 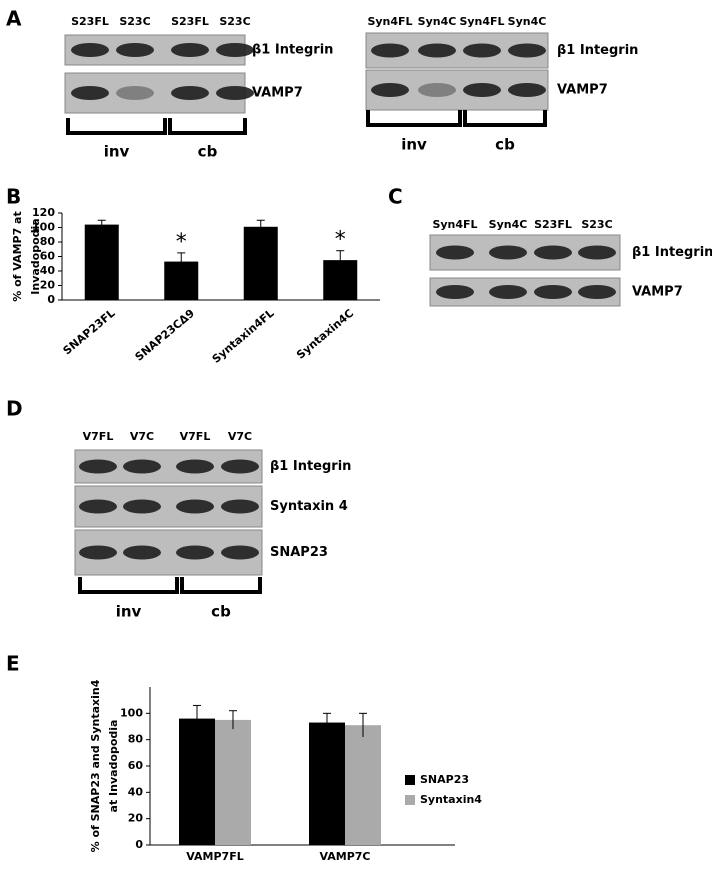 I want to click on x-tick-label: Syntaxin4C, so click(x=325, y=334).